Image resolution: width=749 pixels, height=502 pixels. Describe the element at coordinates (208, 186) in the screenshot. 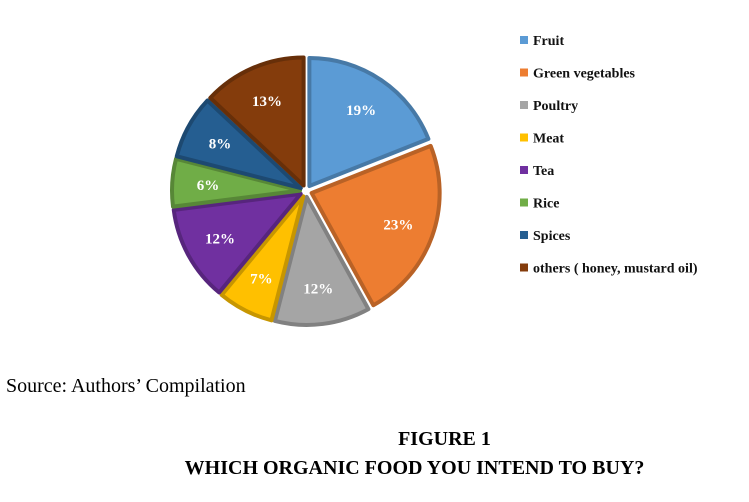

I see `data-label: 6%` at that location.